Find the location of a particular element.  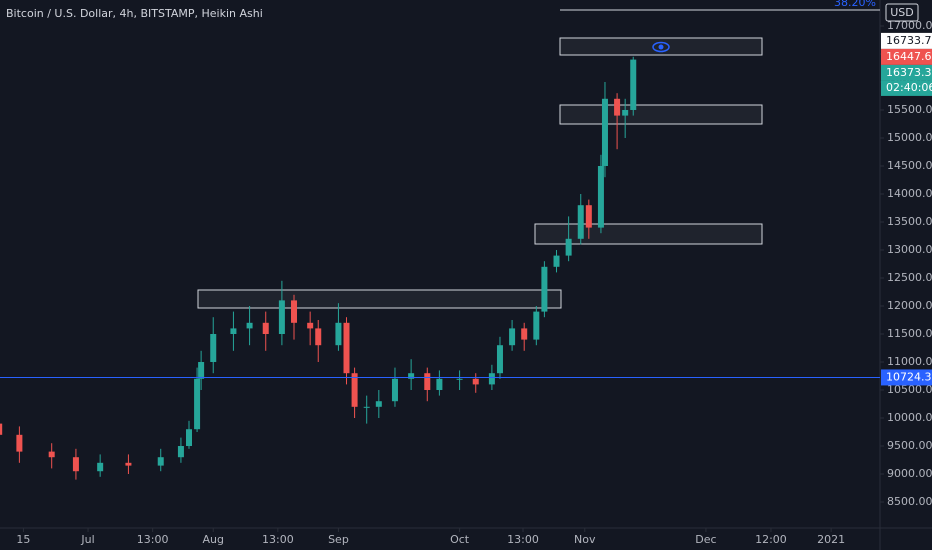

y-tick-label: 12000.00 is located at coordinates (909, 305).